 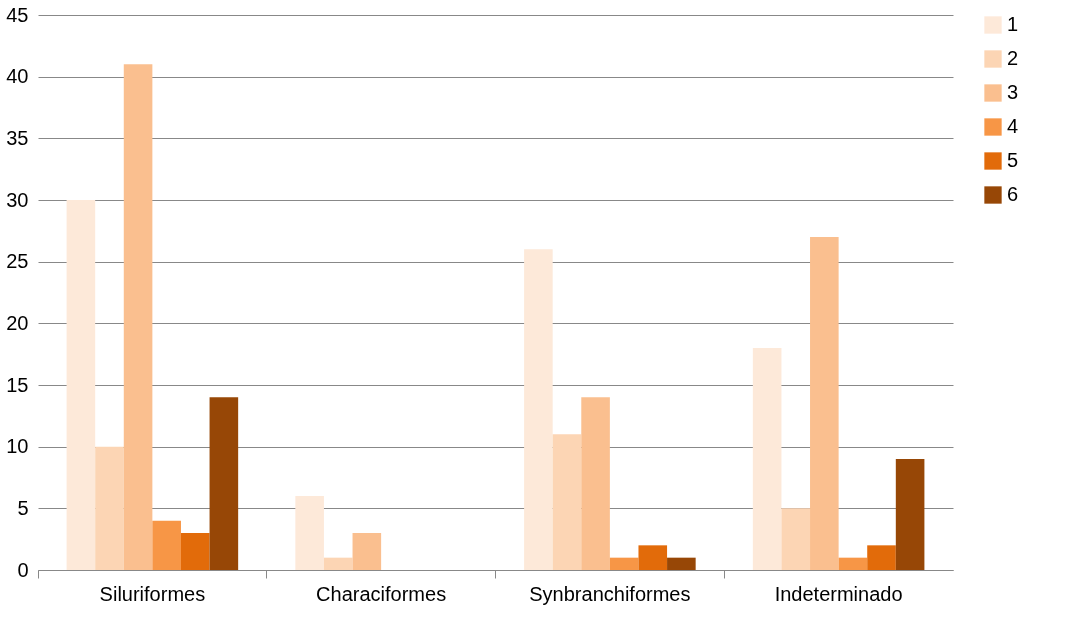 I want to click on legend-label: 4, so click(x=1013, y=126).